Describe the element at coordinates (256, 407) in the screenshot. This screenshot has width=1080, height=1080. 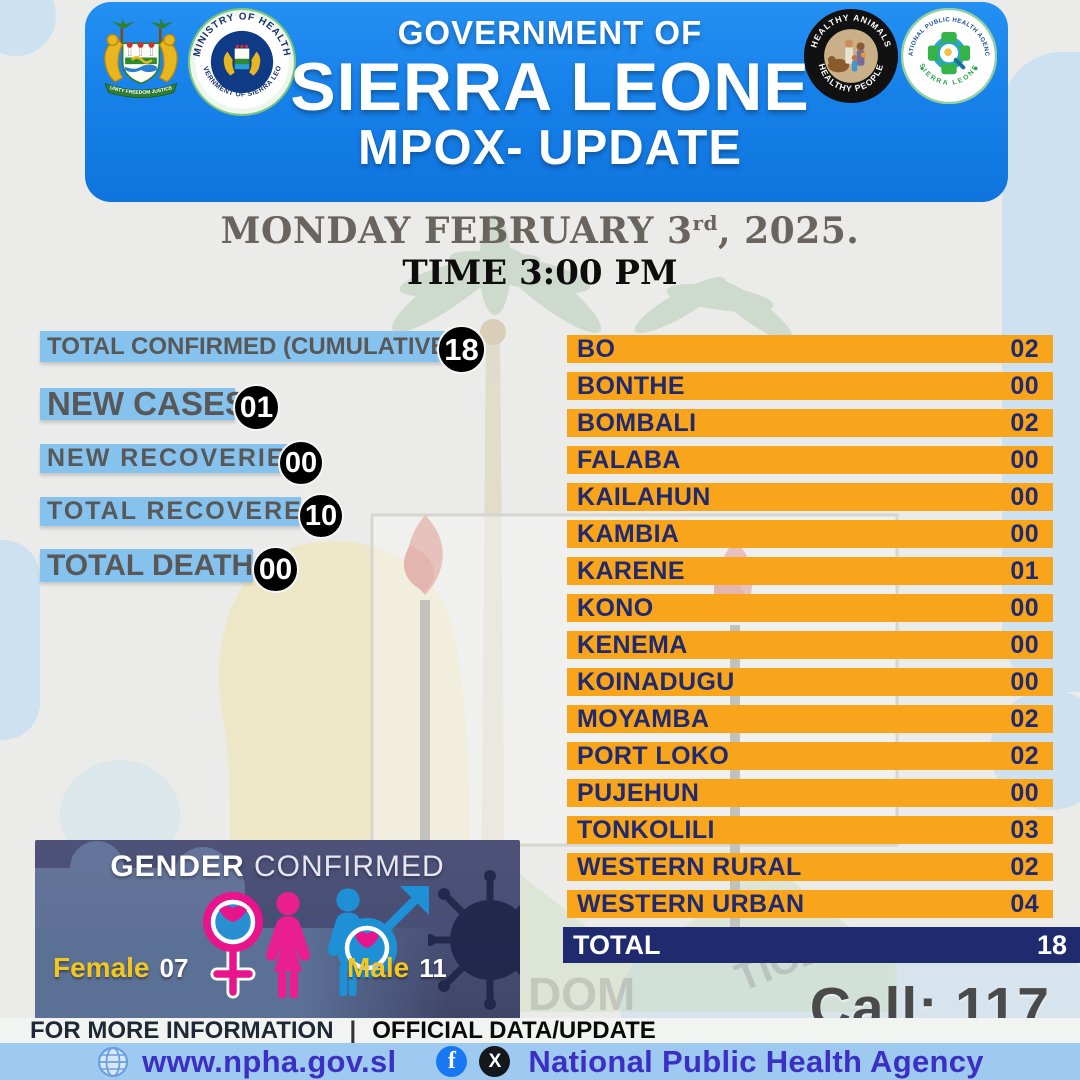
I see `stat-value-badge: 01` at that location.